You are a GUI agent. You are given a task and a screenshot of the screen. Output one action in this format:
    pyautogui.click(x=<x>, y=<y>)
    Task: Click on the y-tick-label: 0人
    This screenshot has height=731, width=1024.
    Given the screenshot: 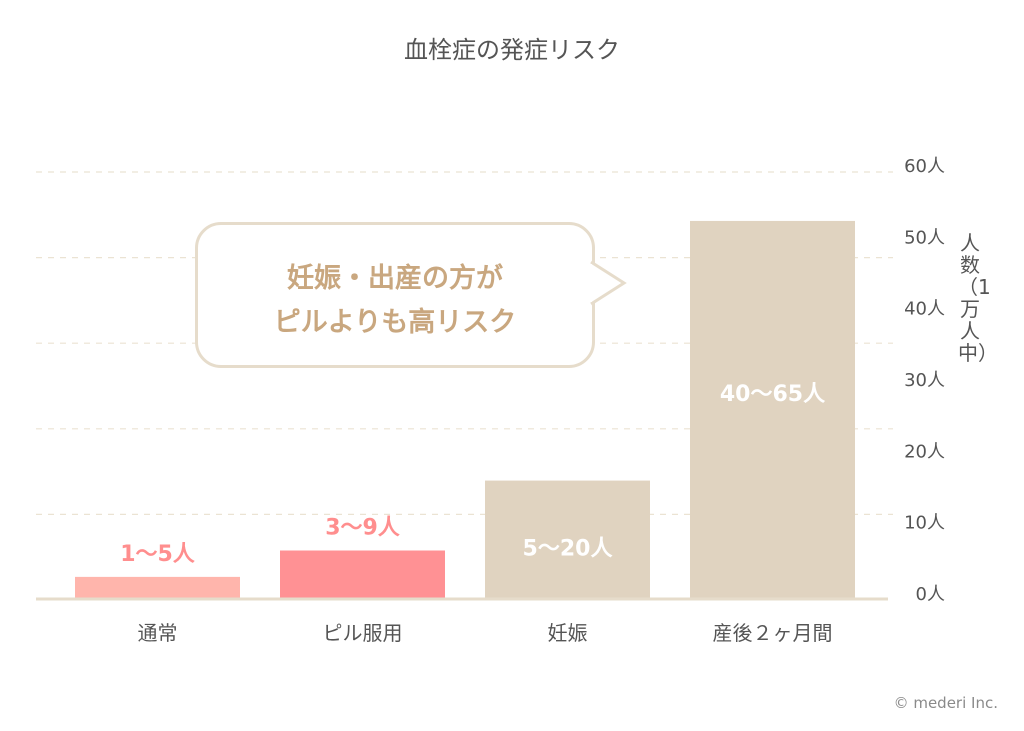 What is the action you would take?
    pyautogui.click(x=930, y=594)
    